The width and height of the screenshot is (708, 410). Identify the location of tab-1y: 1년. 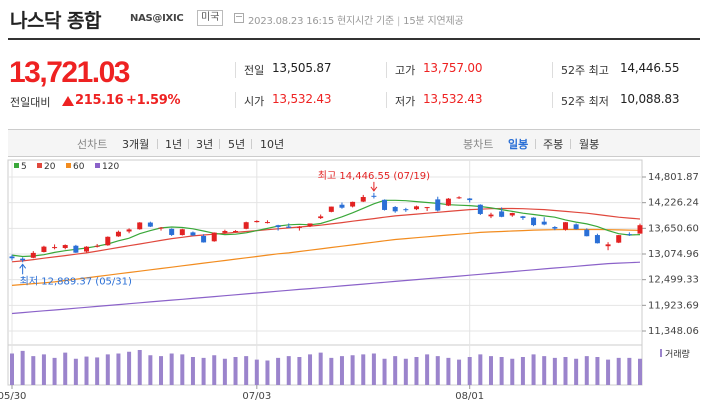
(174, 144).